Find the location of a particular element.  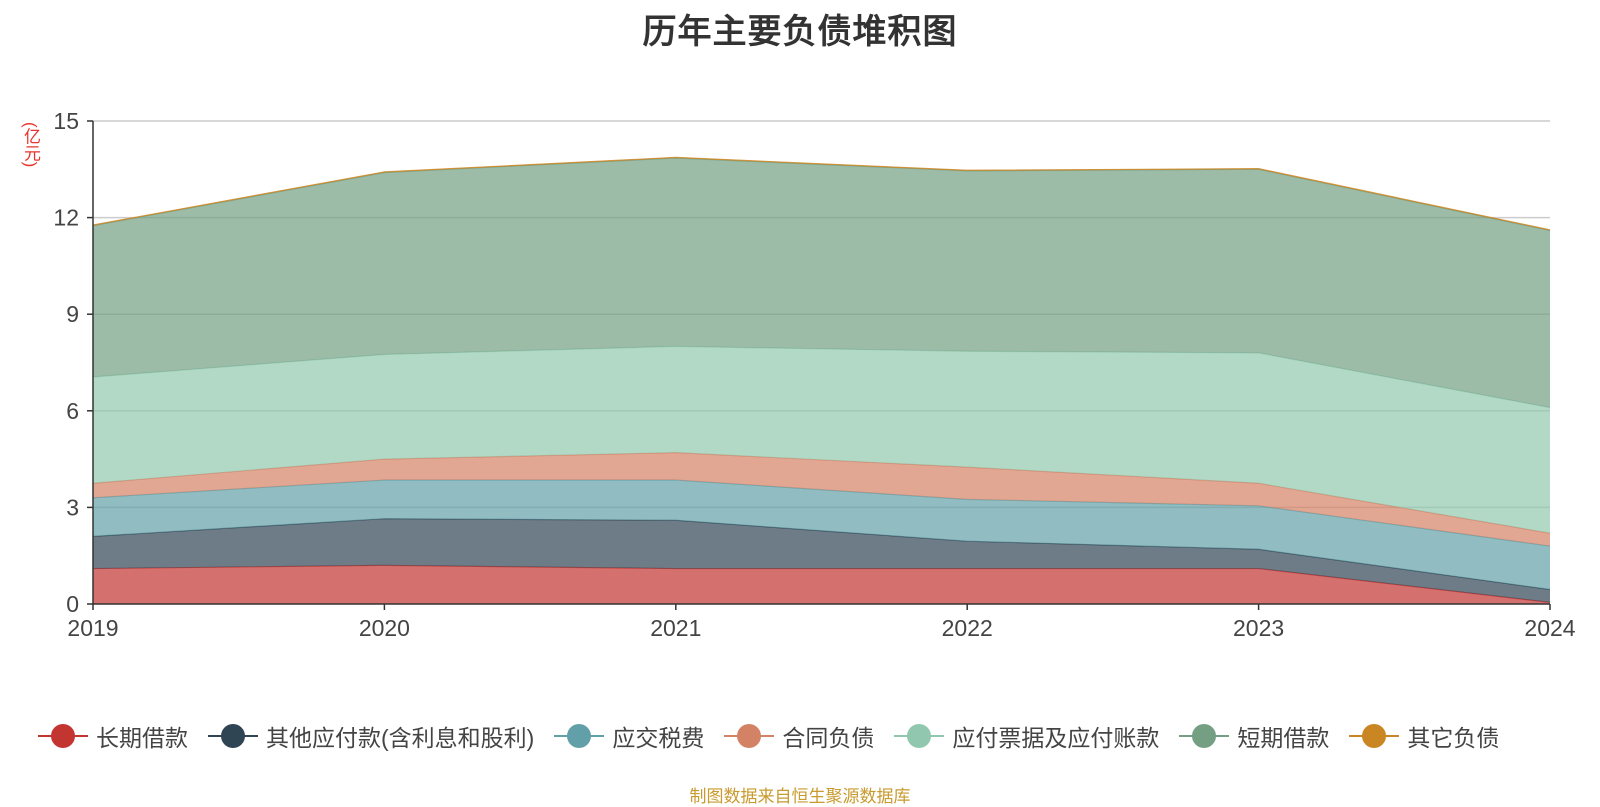

y-tick-label: 6 is located at coordinates (72, 411).